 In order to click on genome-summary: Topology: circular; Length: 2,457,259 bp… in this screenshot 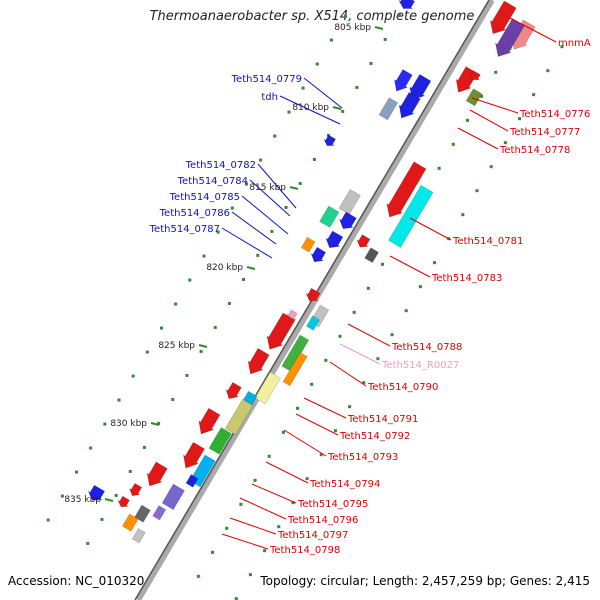, I will do `click(425, 581)`.